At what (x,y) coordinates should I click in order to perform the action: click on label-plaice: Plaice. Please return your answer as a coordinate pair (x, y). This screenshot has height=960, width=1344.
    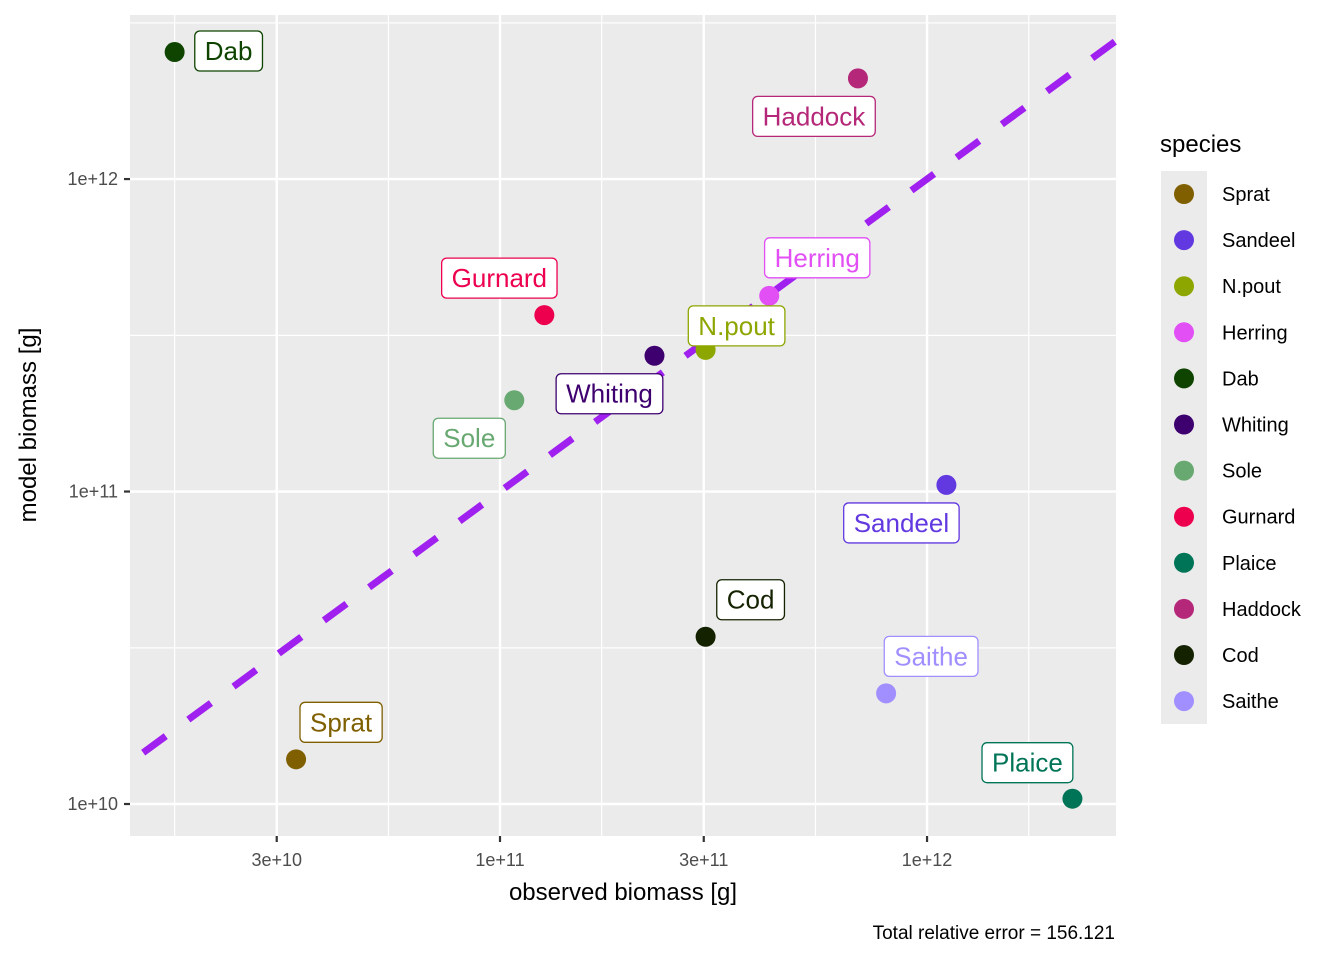
    Looking at the image, I should click on (1027, 763).